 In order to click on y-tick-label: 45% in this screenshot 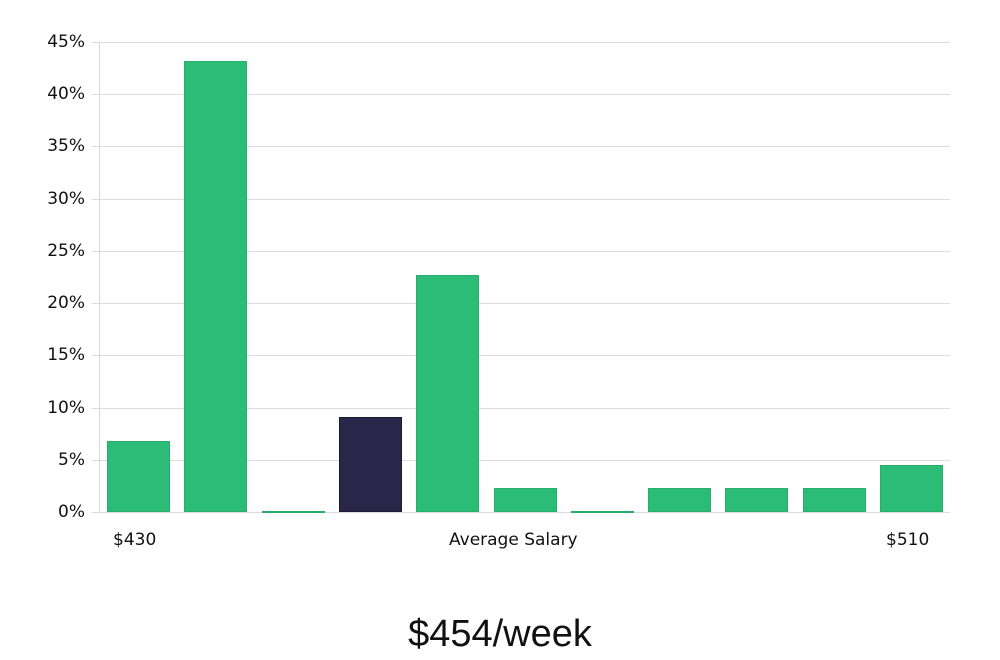, I will do `click(66, 42)`.